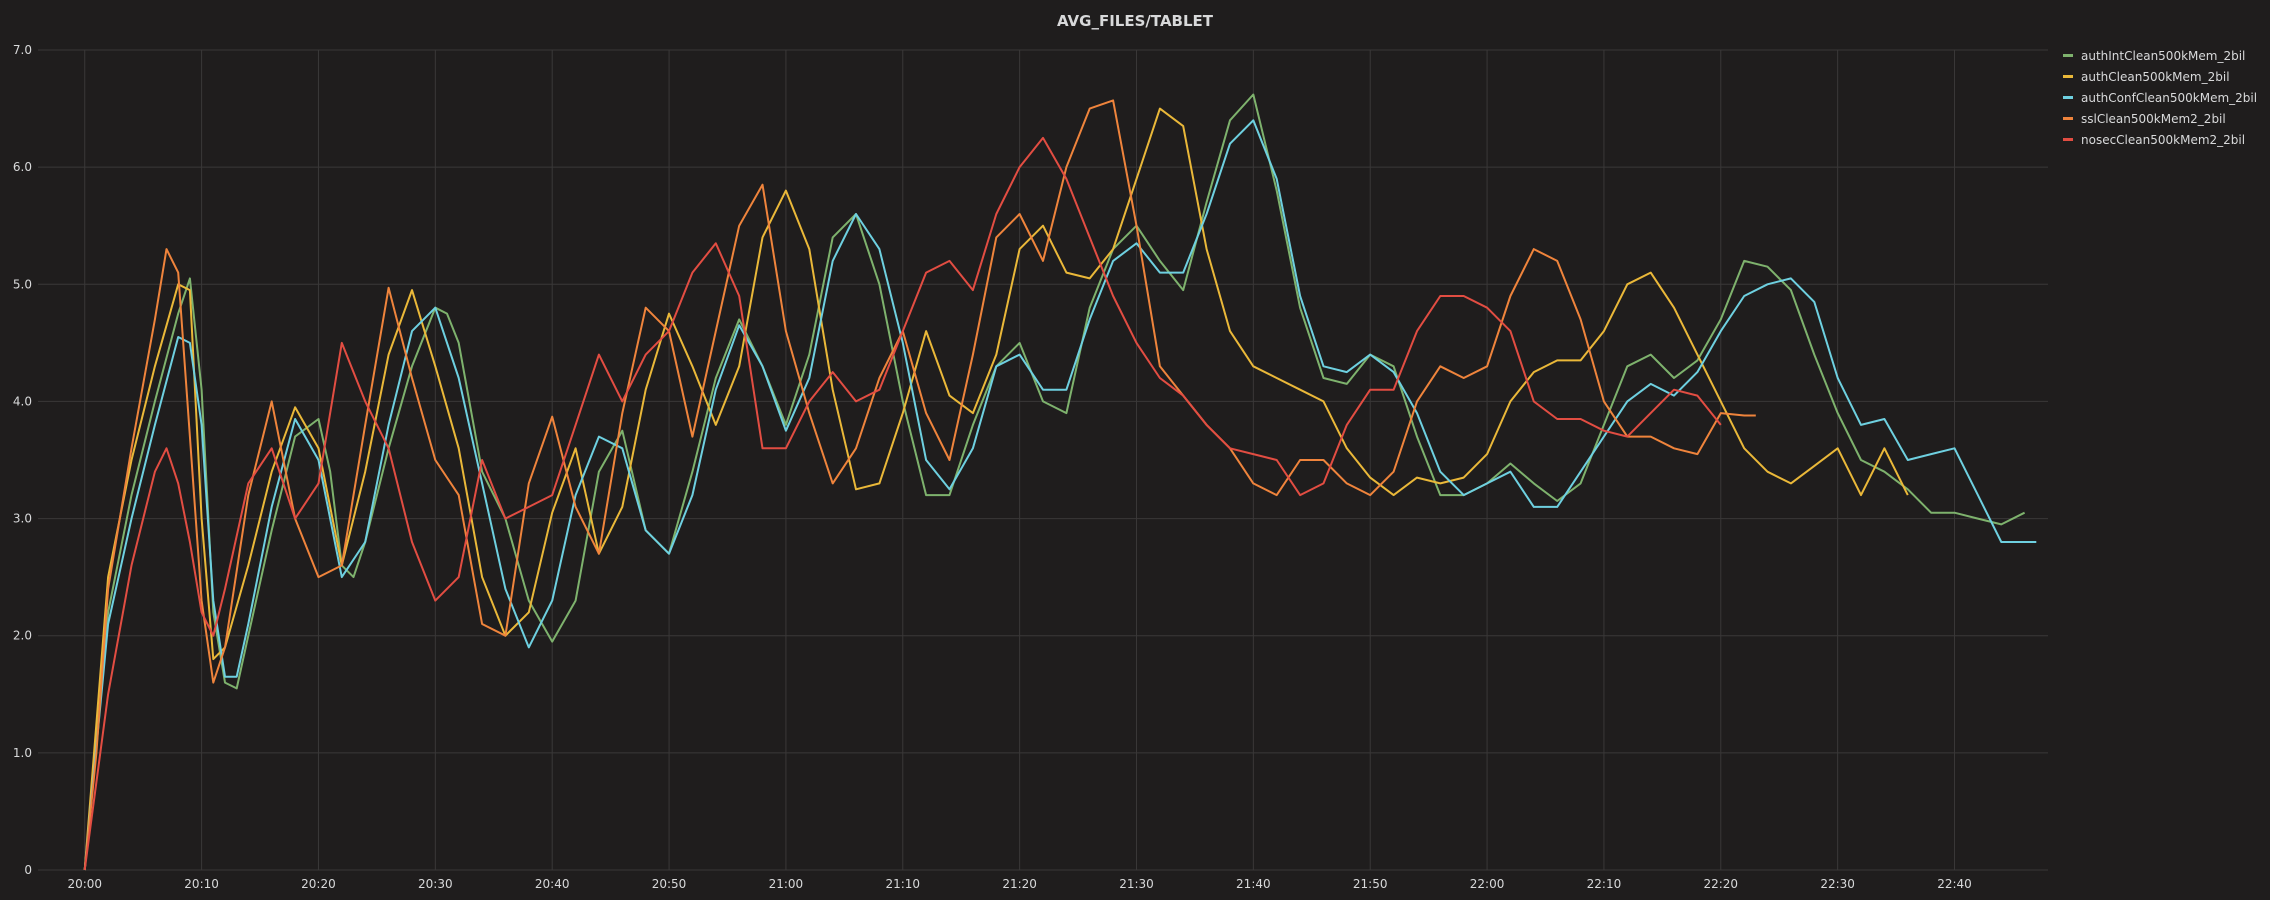 The width and height of the screenshot is (2270, 900). Describe the element at coordinates (22, 636) in the screenshot. I see `y-tick-label: 2.0` at that location.